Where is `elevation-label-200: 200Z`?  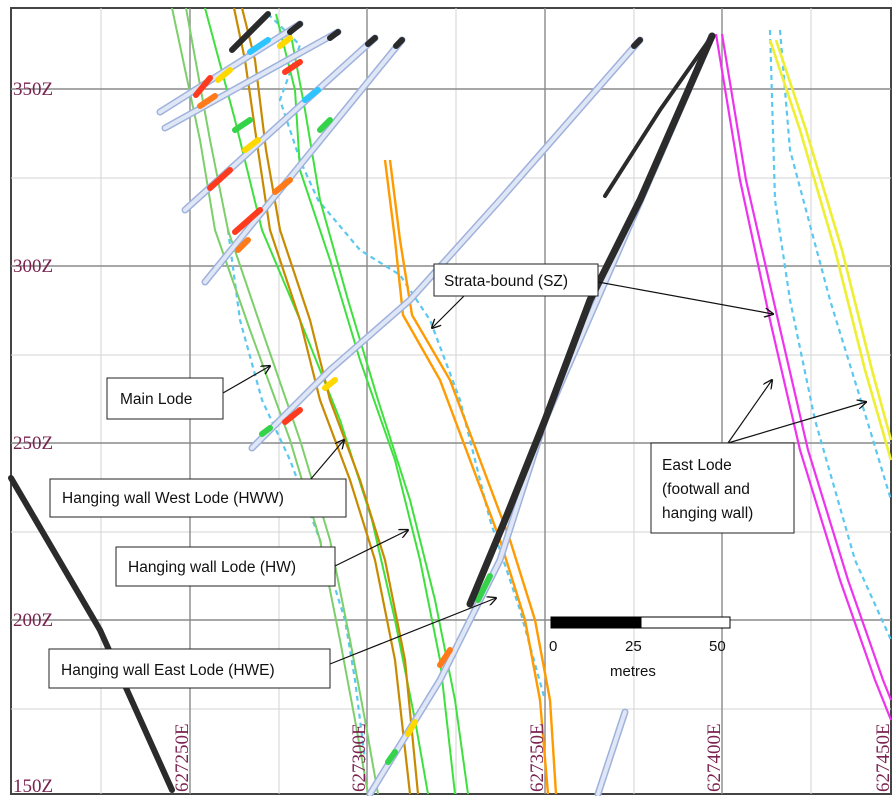 elevation-label-200: 200Z is located at coordinates (33, 620).